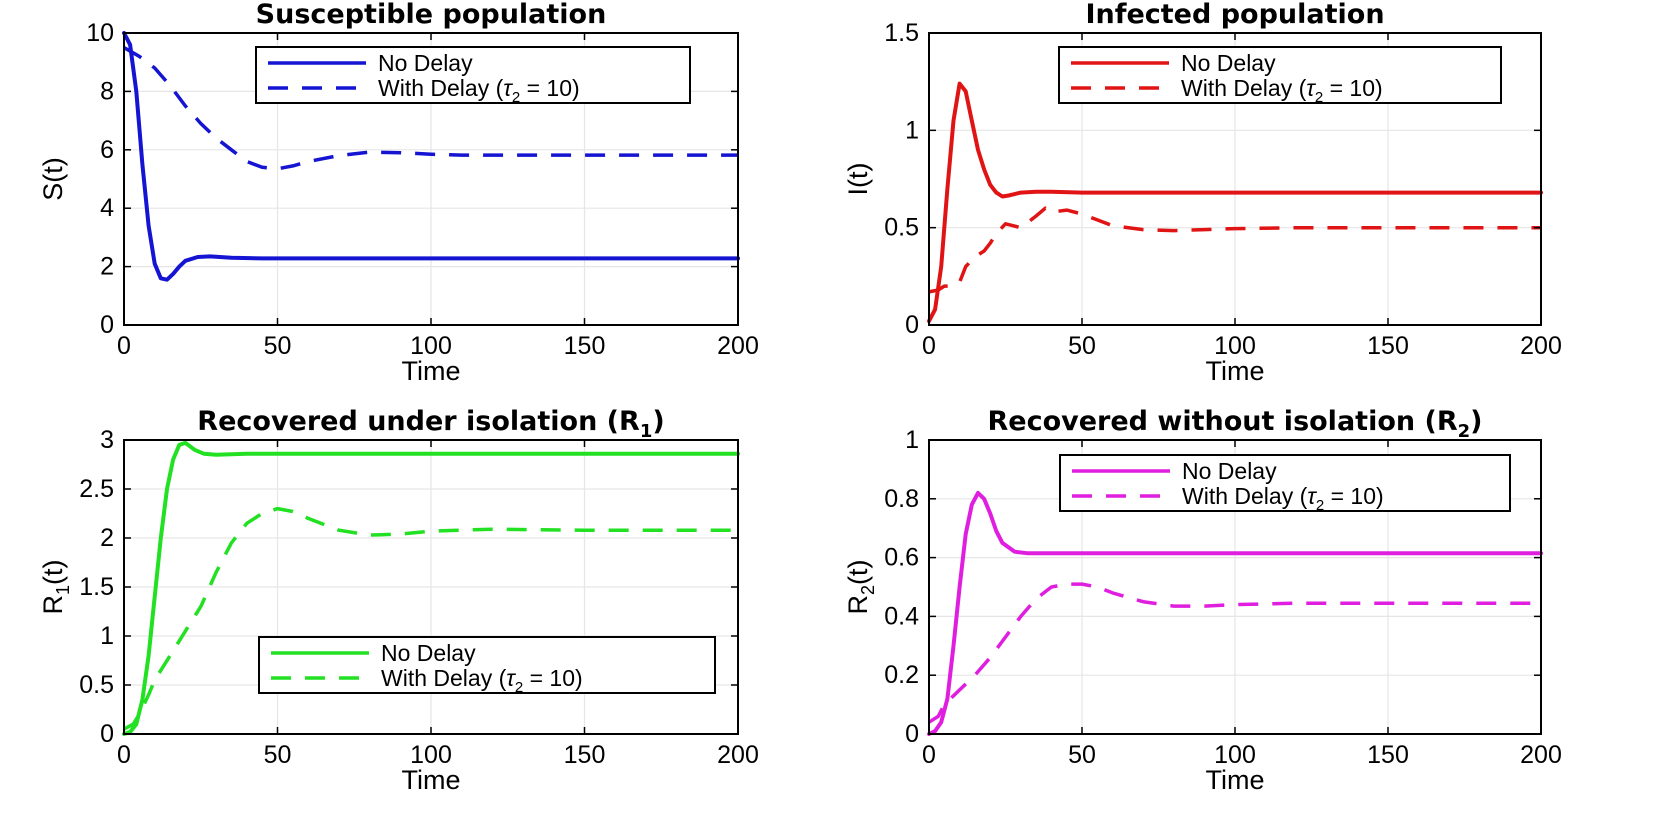  What do you see at coordinates (55, 587) in the screenshot?
I see `y-axis-label: R1(t)` at bounding box center [55, 587].